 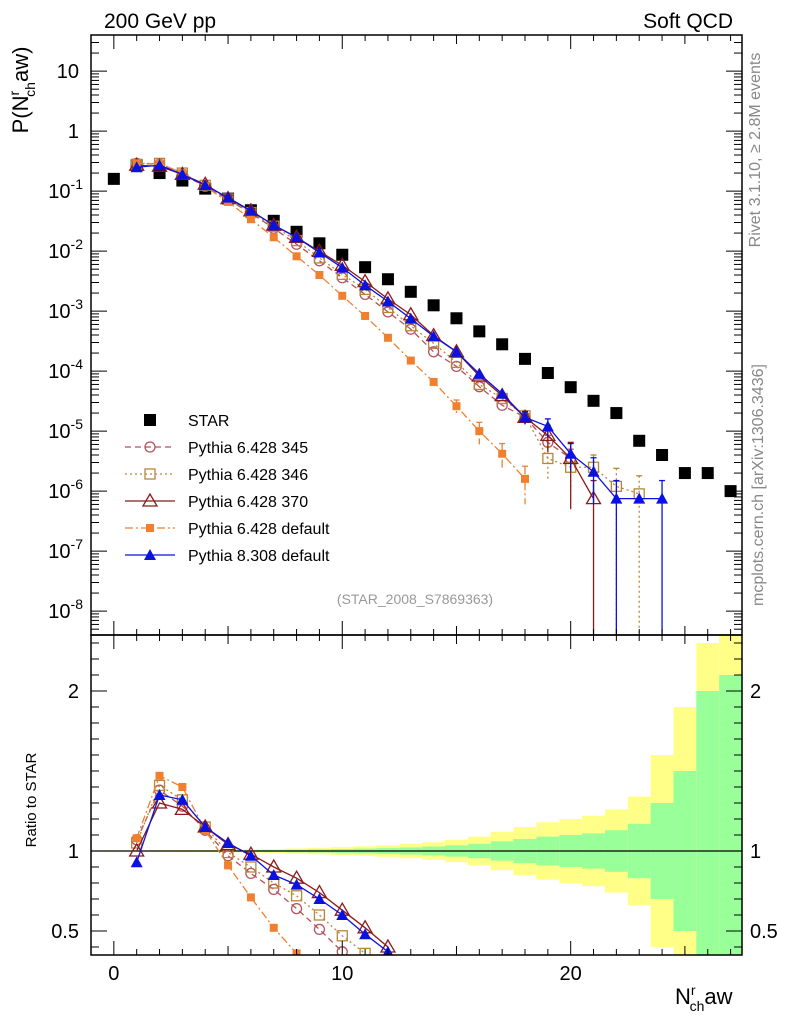 What do you see at coordinates (755, 692) in the screenshot?
I see `ratio-y-tick-label-right: 2` at bounding box center [755, 692].